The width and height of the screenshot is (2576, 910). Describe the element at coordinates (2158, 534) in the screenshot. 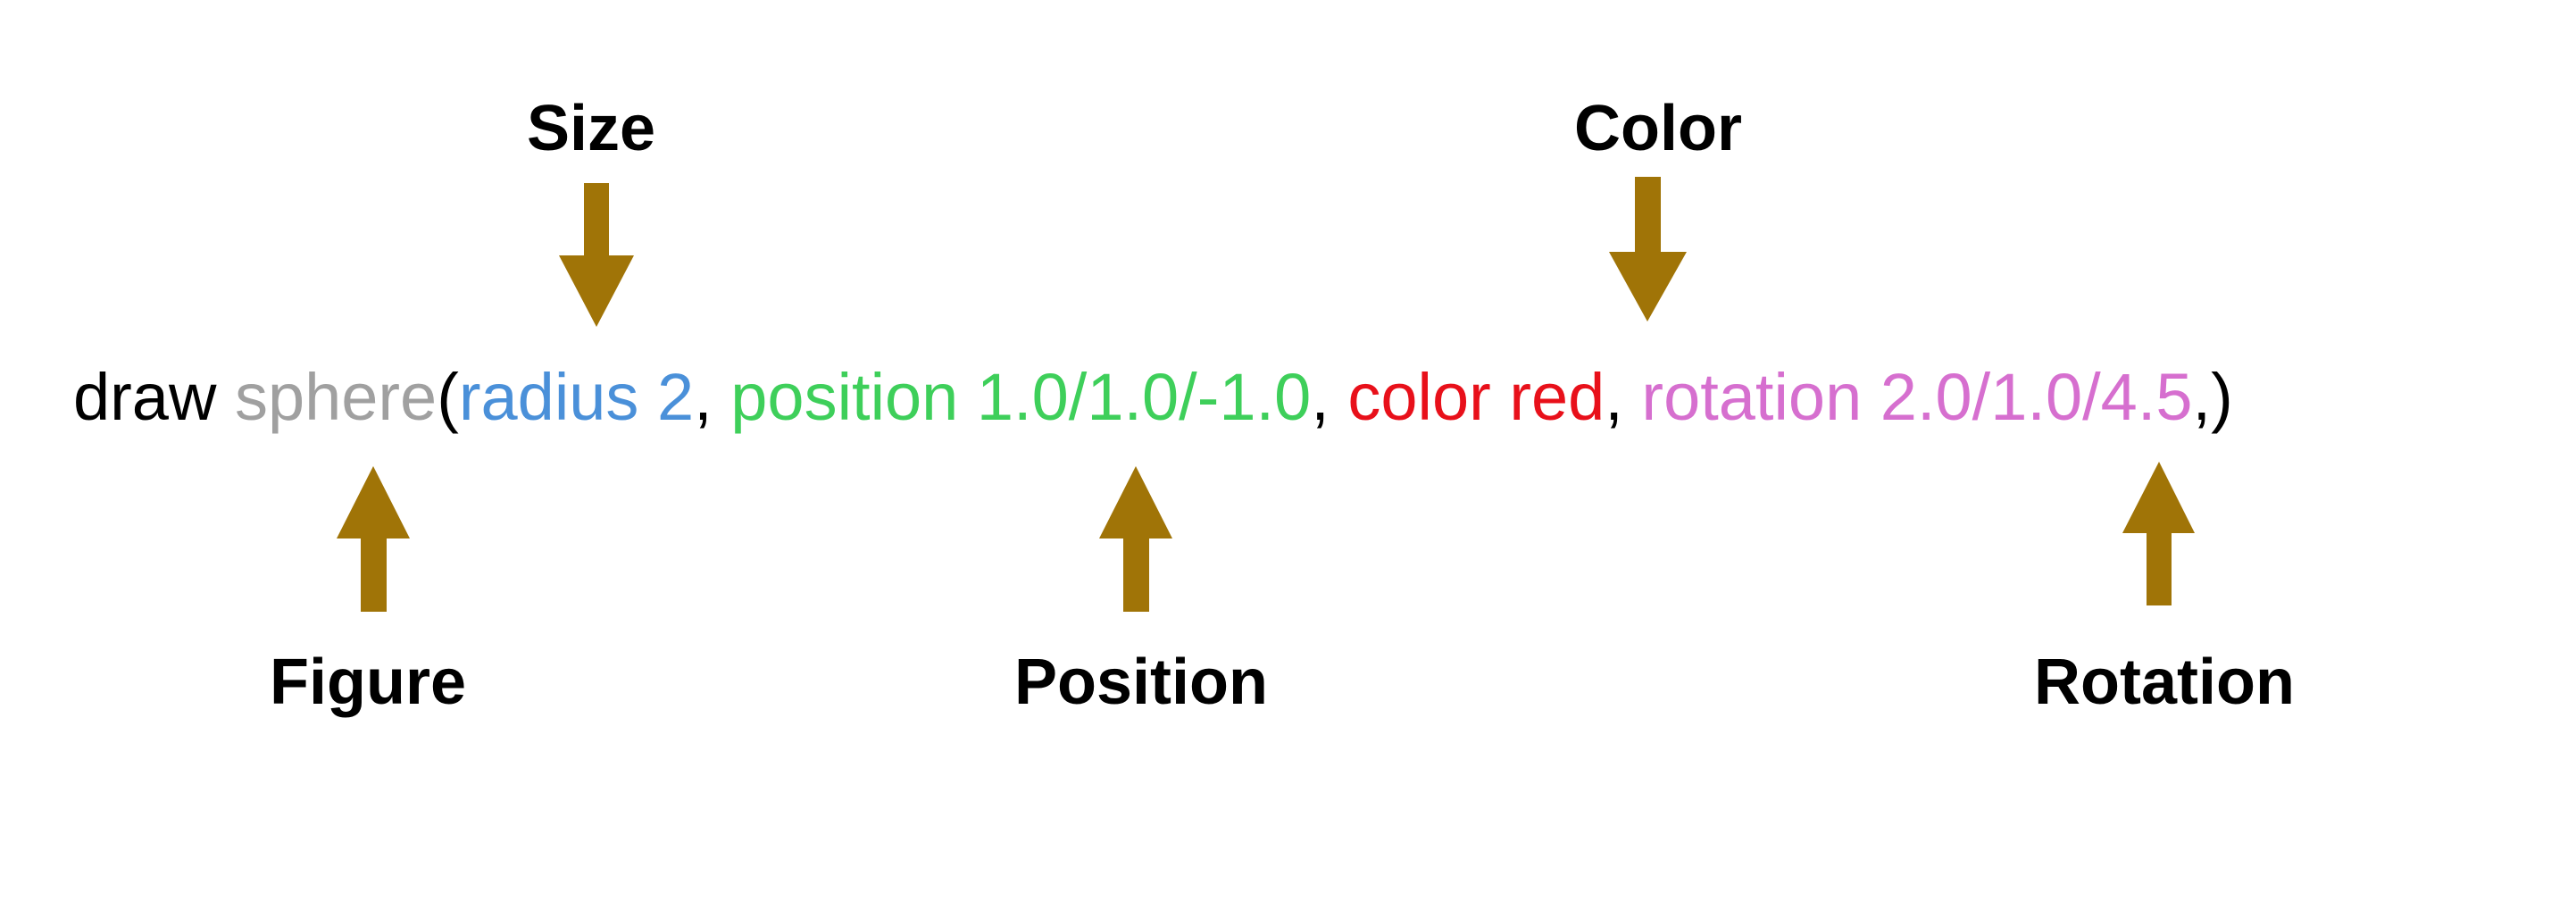

I see `rotation-arrow-up-icon` at that location.